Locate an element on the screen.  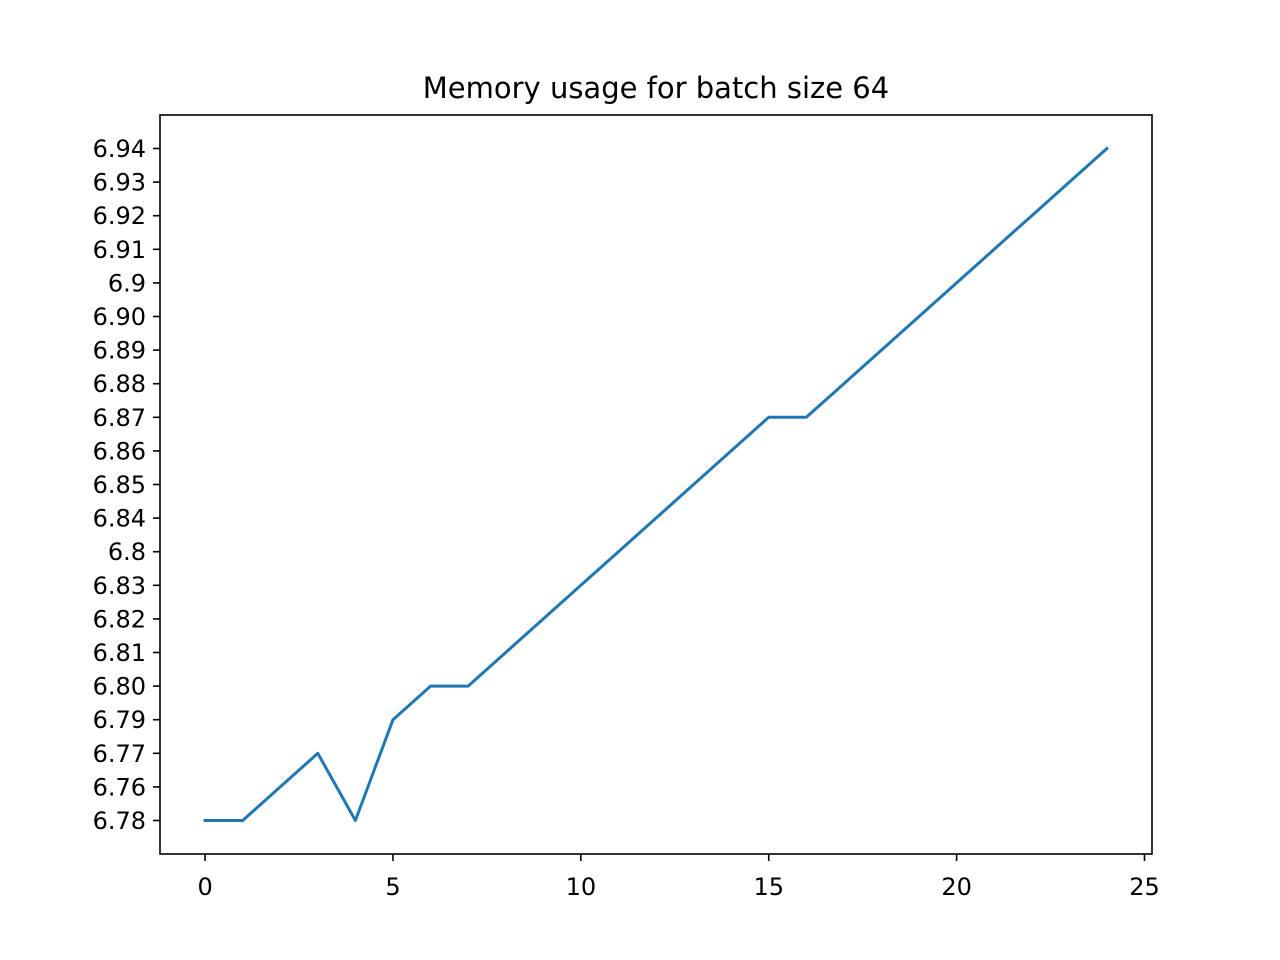
x-axis: 0 5 10 15 20 25 is located at coordinates (678, 877).